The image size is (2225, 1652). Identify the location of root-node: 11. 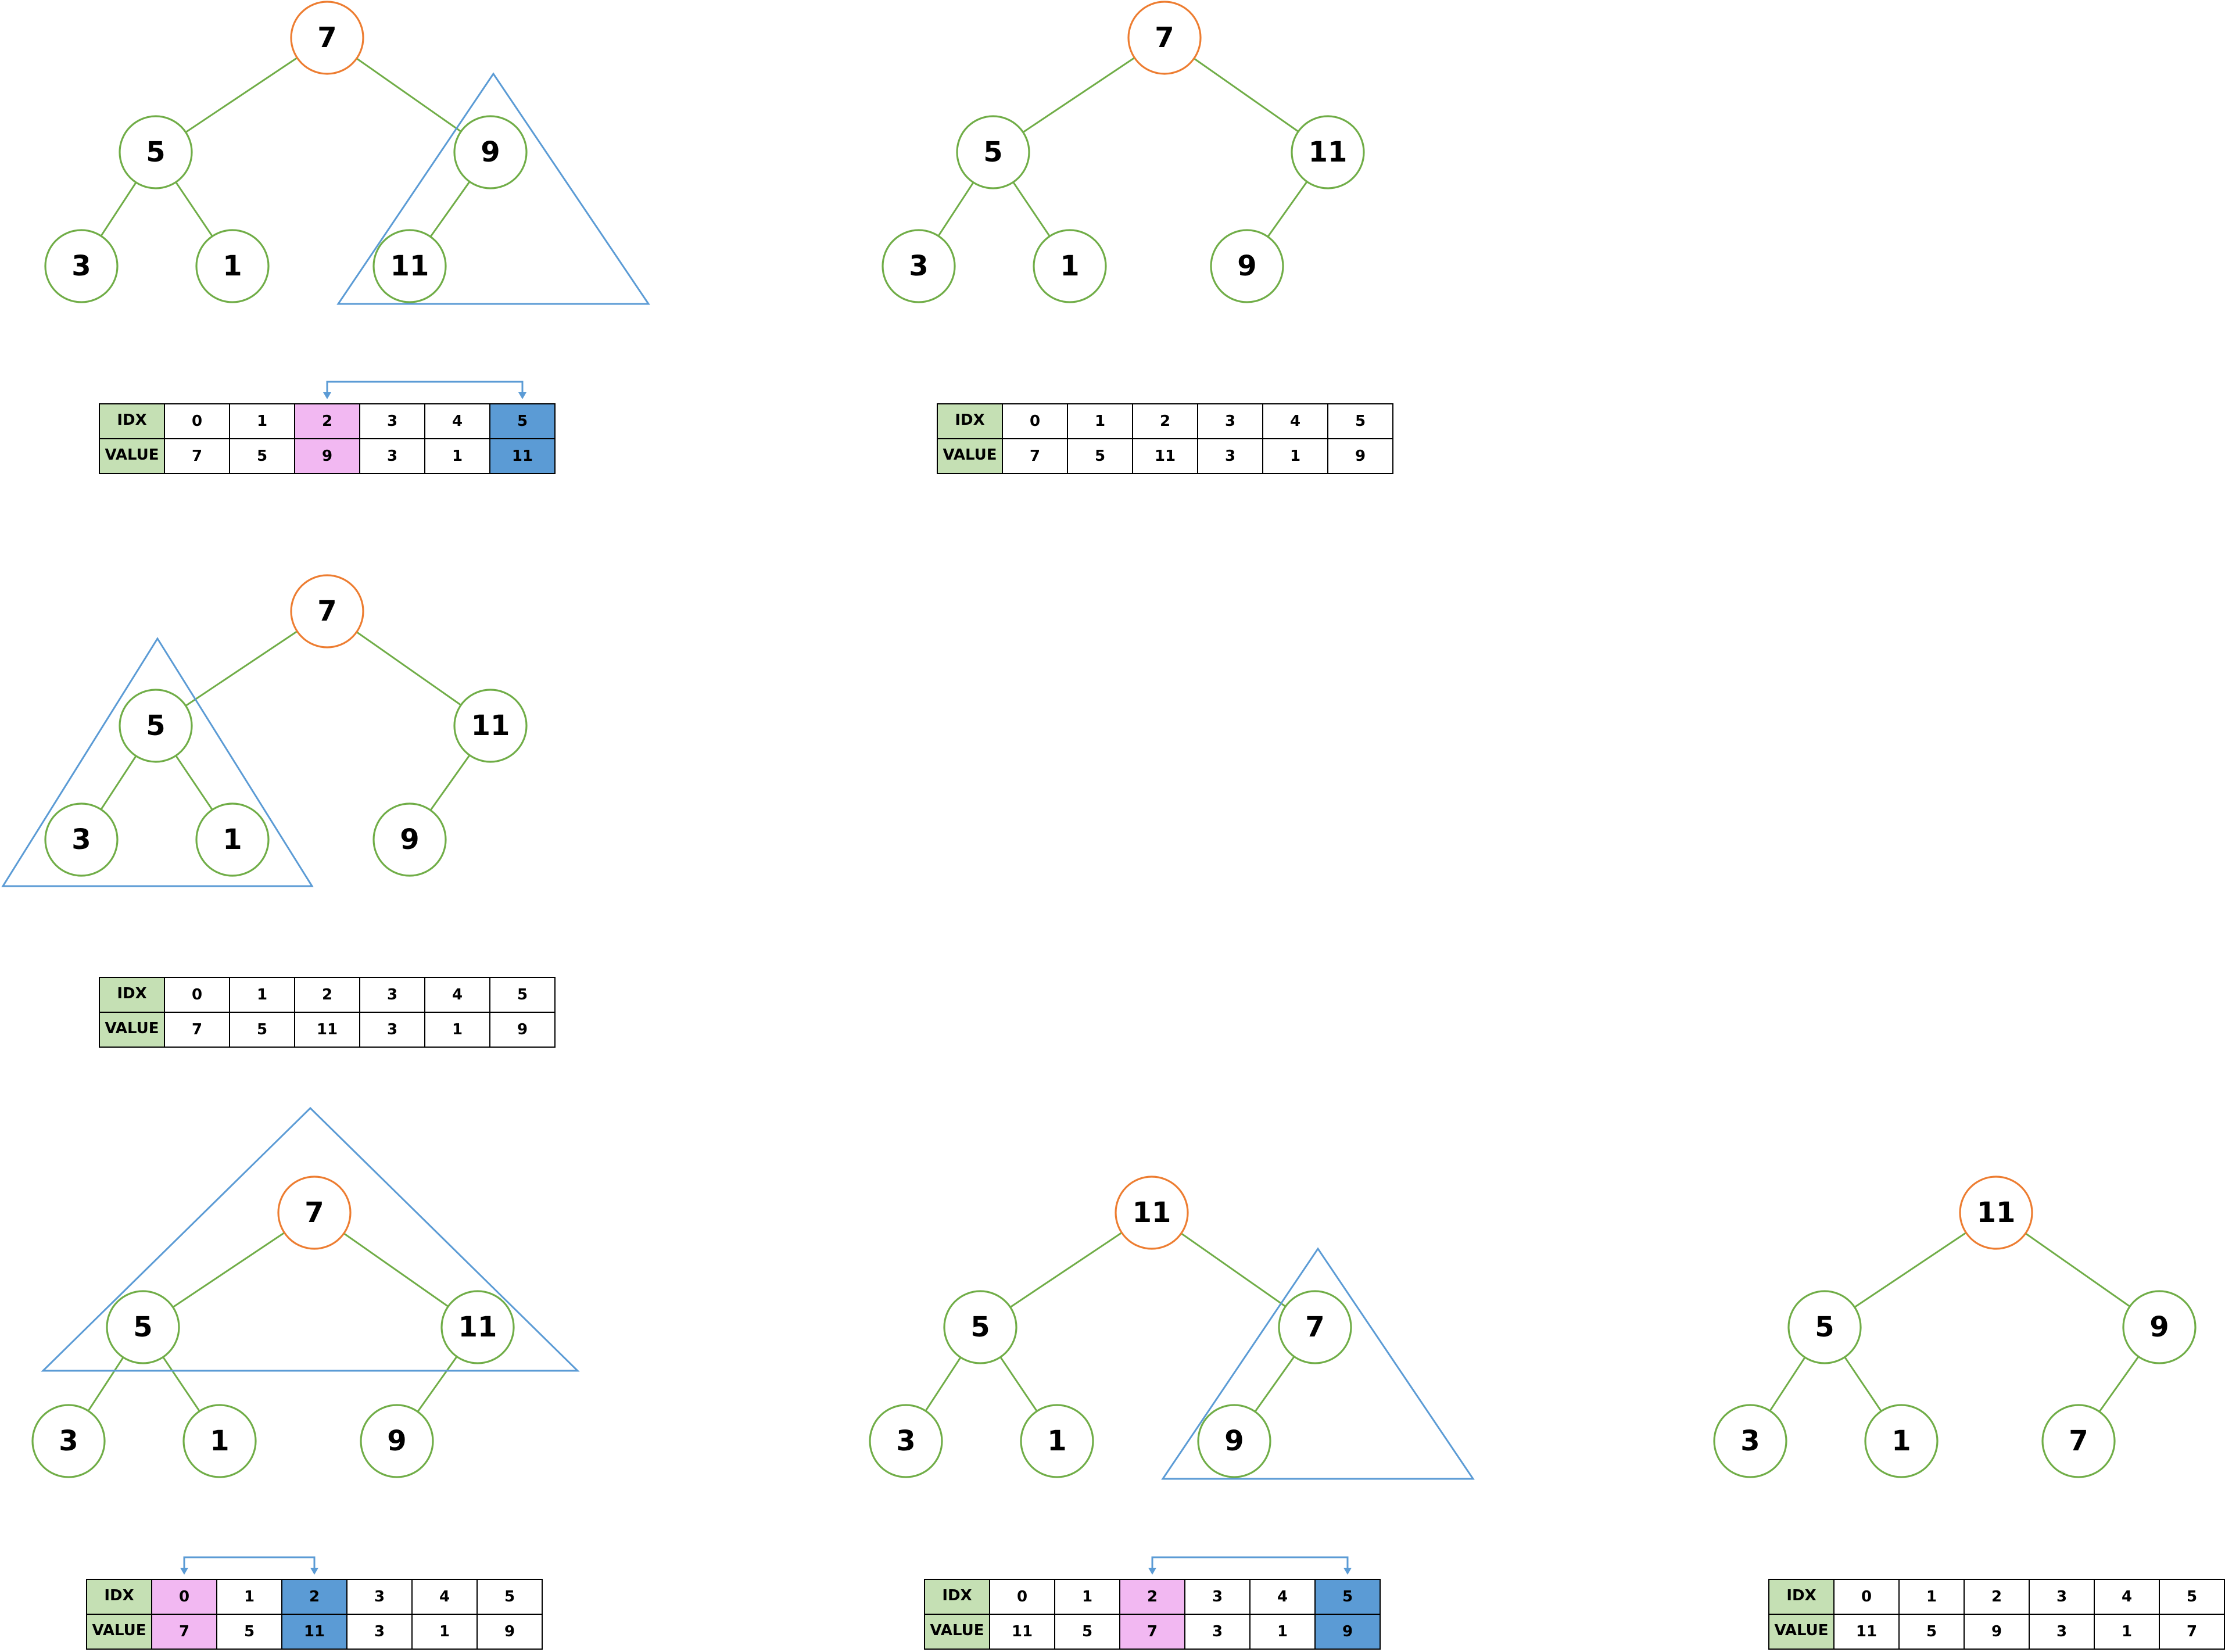
(1152, 1213).